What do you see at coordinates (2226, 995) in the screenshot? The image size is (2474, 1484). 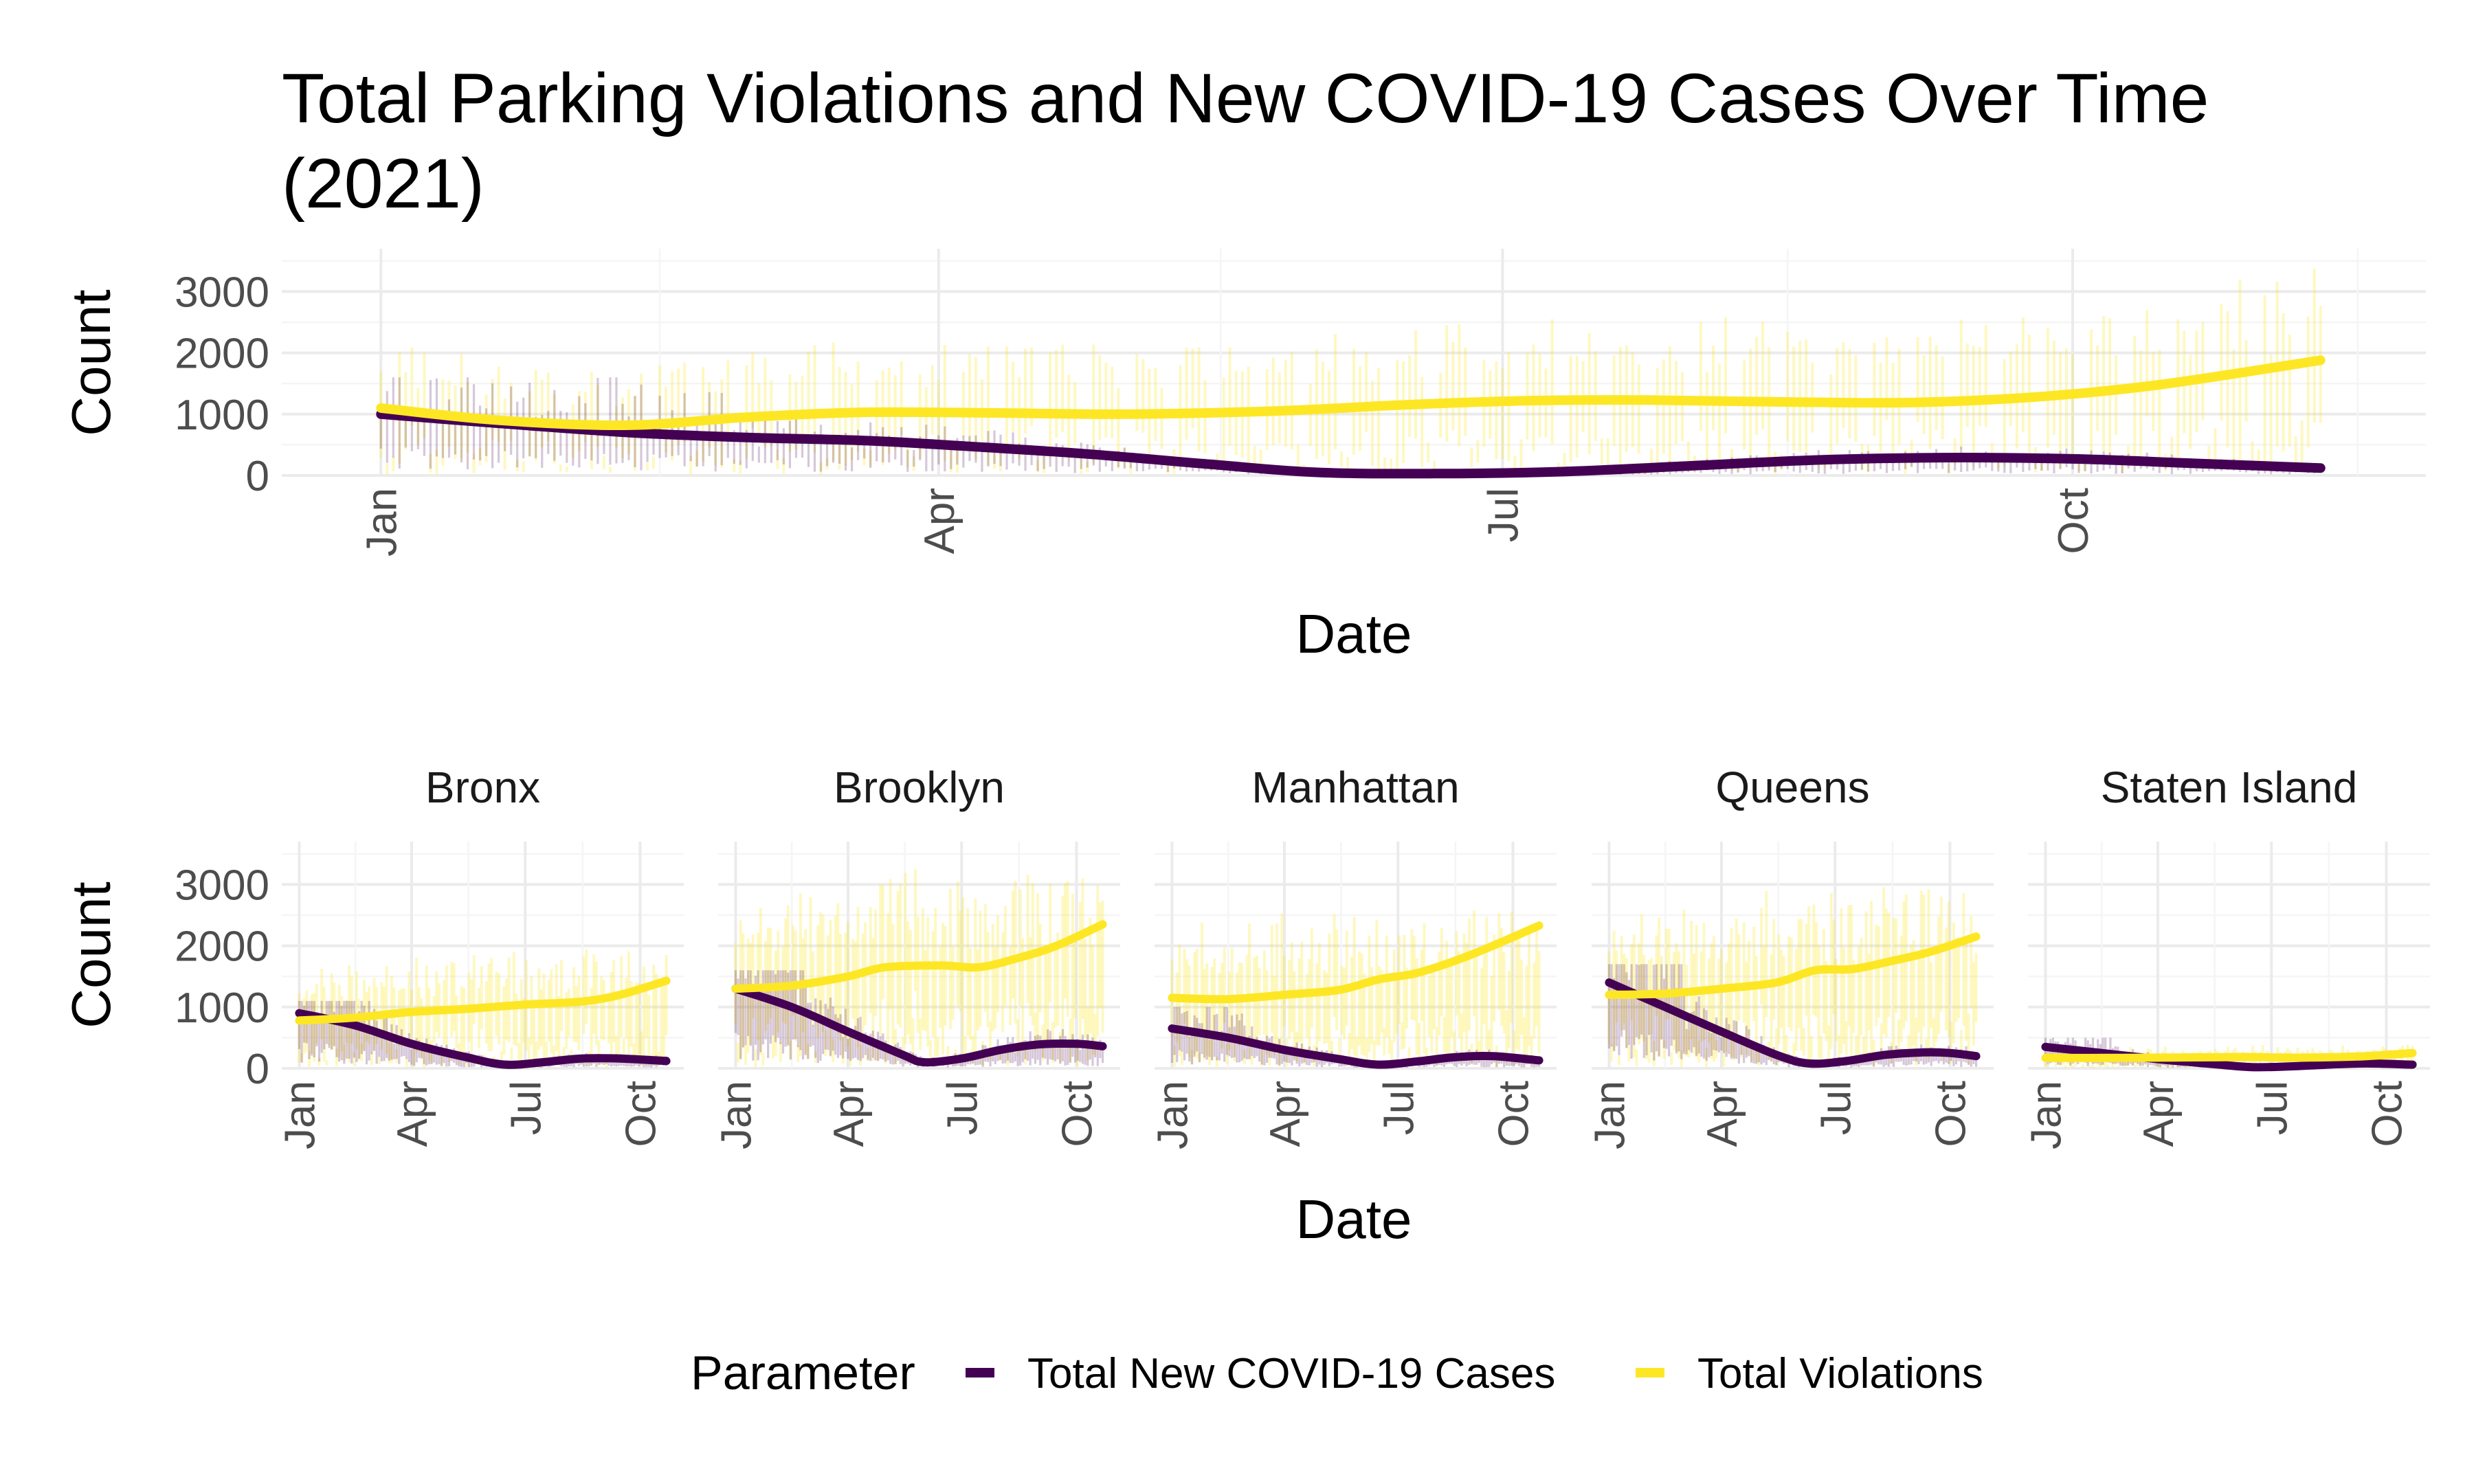 I see `panel-staten-island: Jan Apr Jul Oct` at bounding box center [2226, 995].